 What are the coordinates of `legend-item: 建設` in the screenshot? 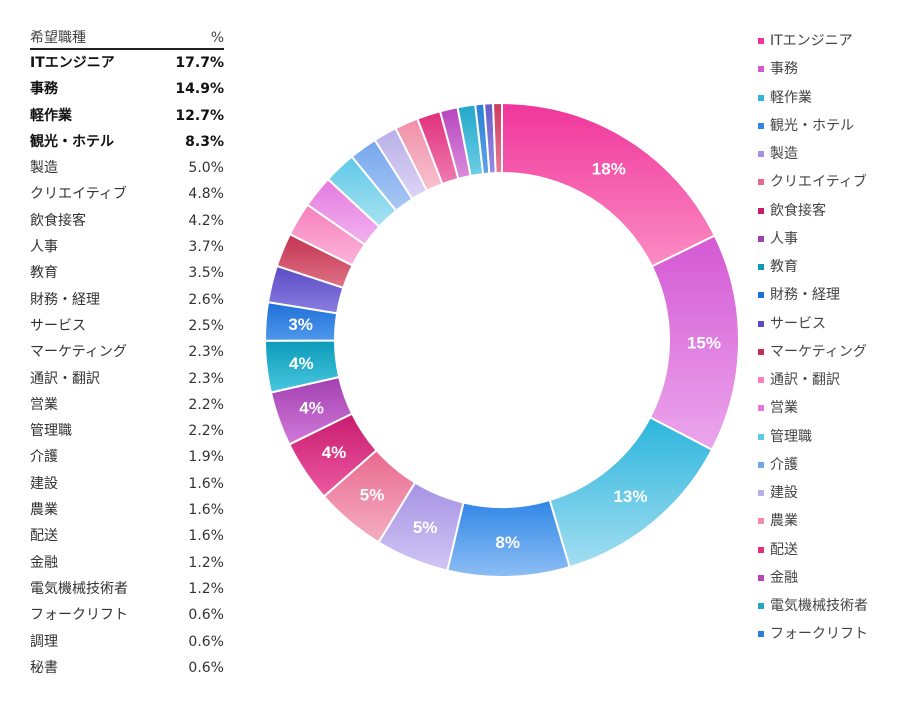 It's located at (813, 496).